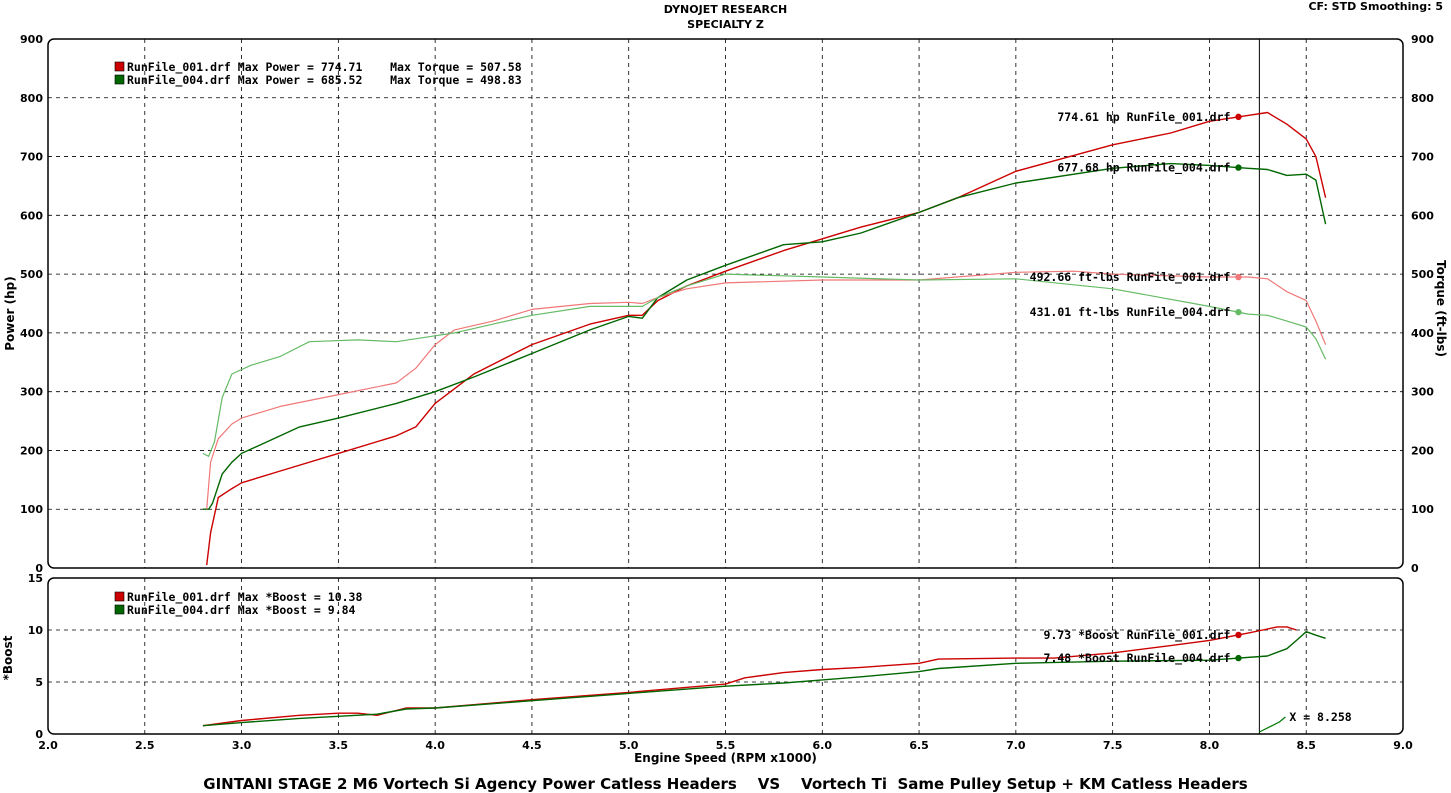  What do you see at coordinates (39, 682) in the screenshot?
I see `boost-y-tick-label: 5` at bounding box center [39, 682].